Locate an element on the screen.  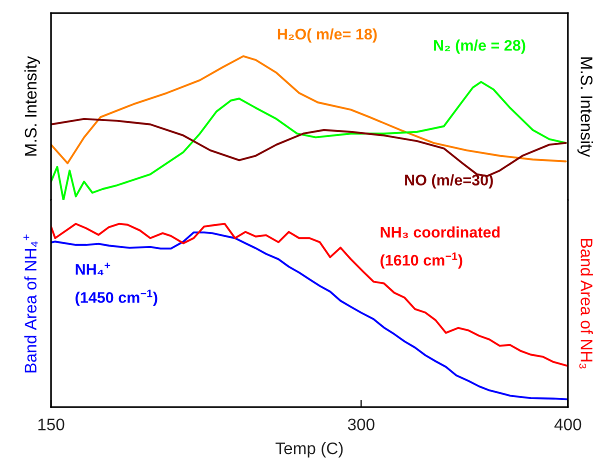
text: N₂ (m/e = 28) is located at coordinates (480, 47).